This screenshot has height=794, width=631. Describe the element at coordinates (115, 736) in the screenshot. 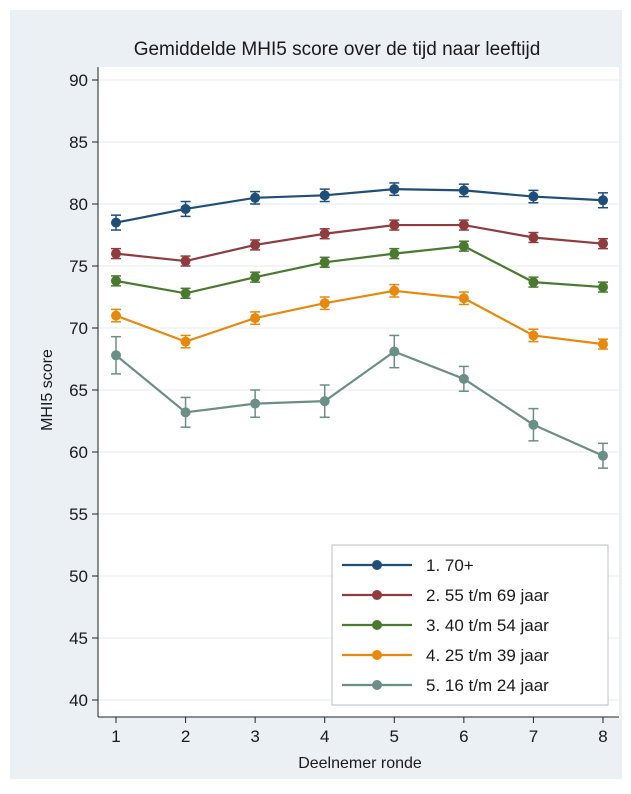

I see `x-tick-label: 1` at that location.